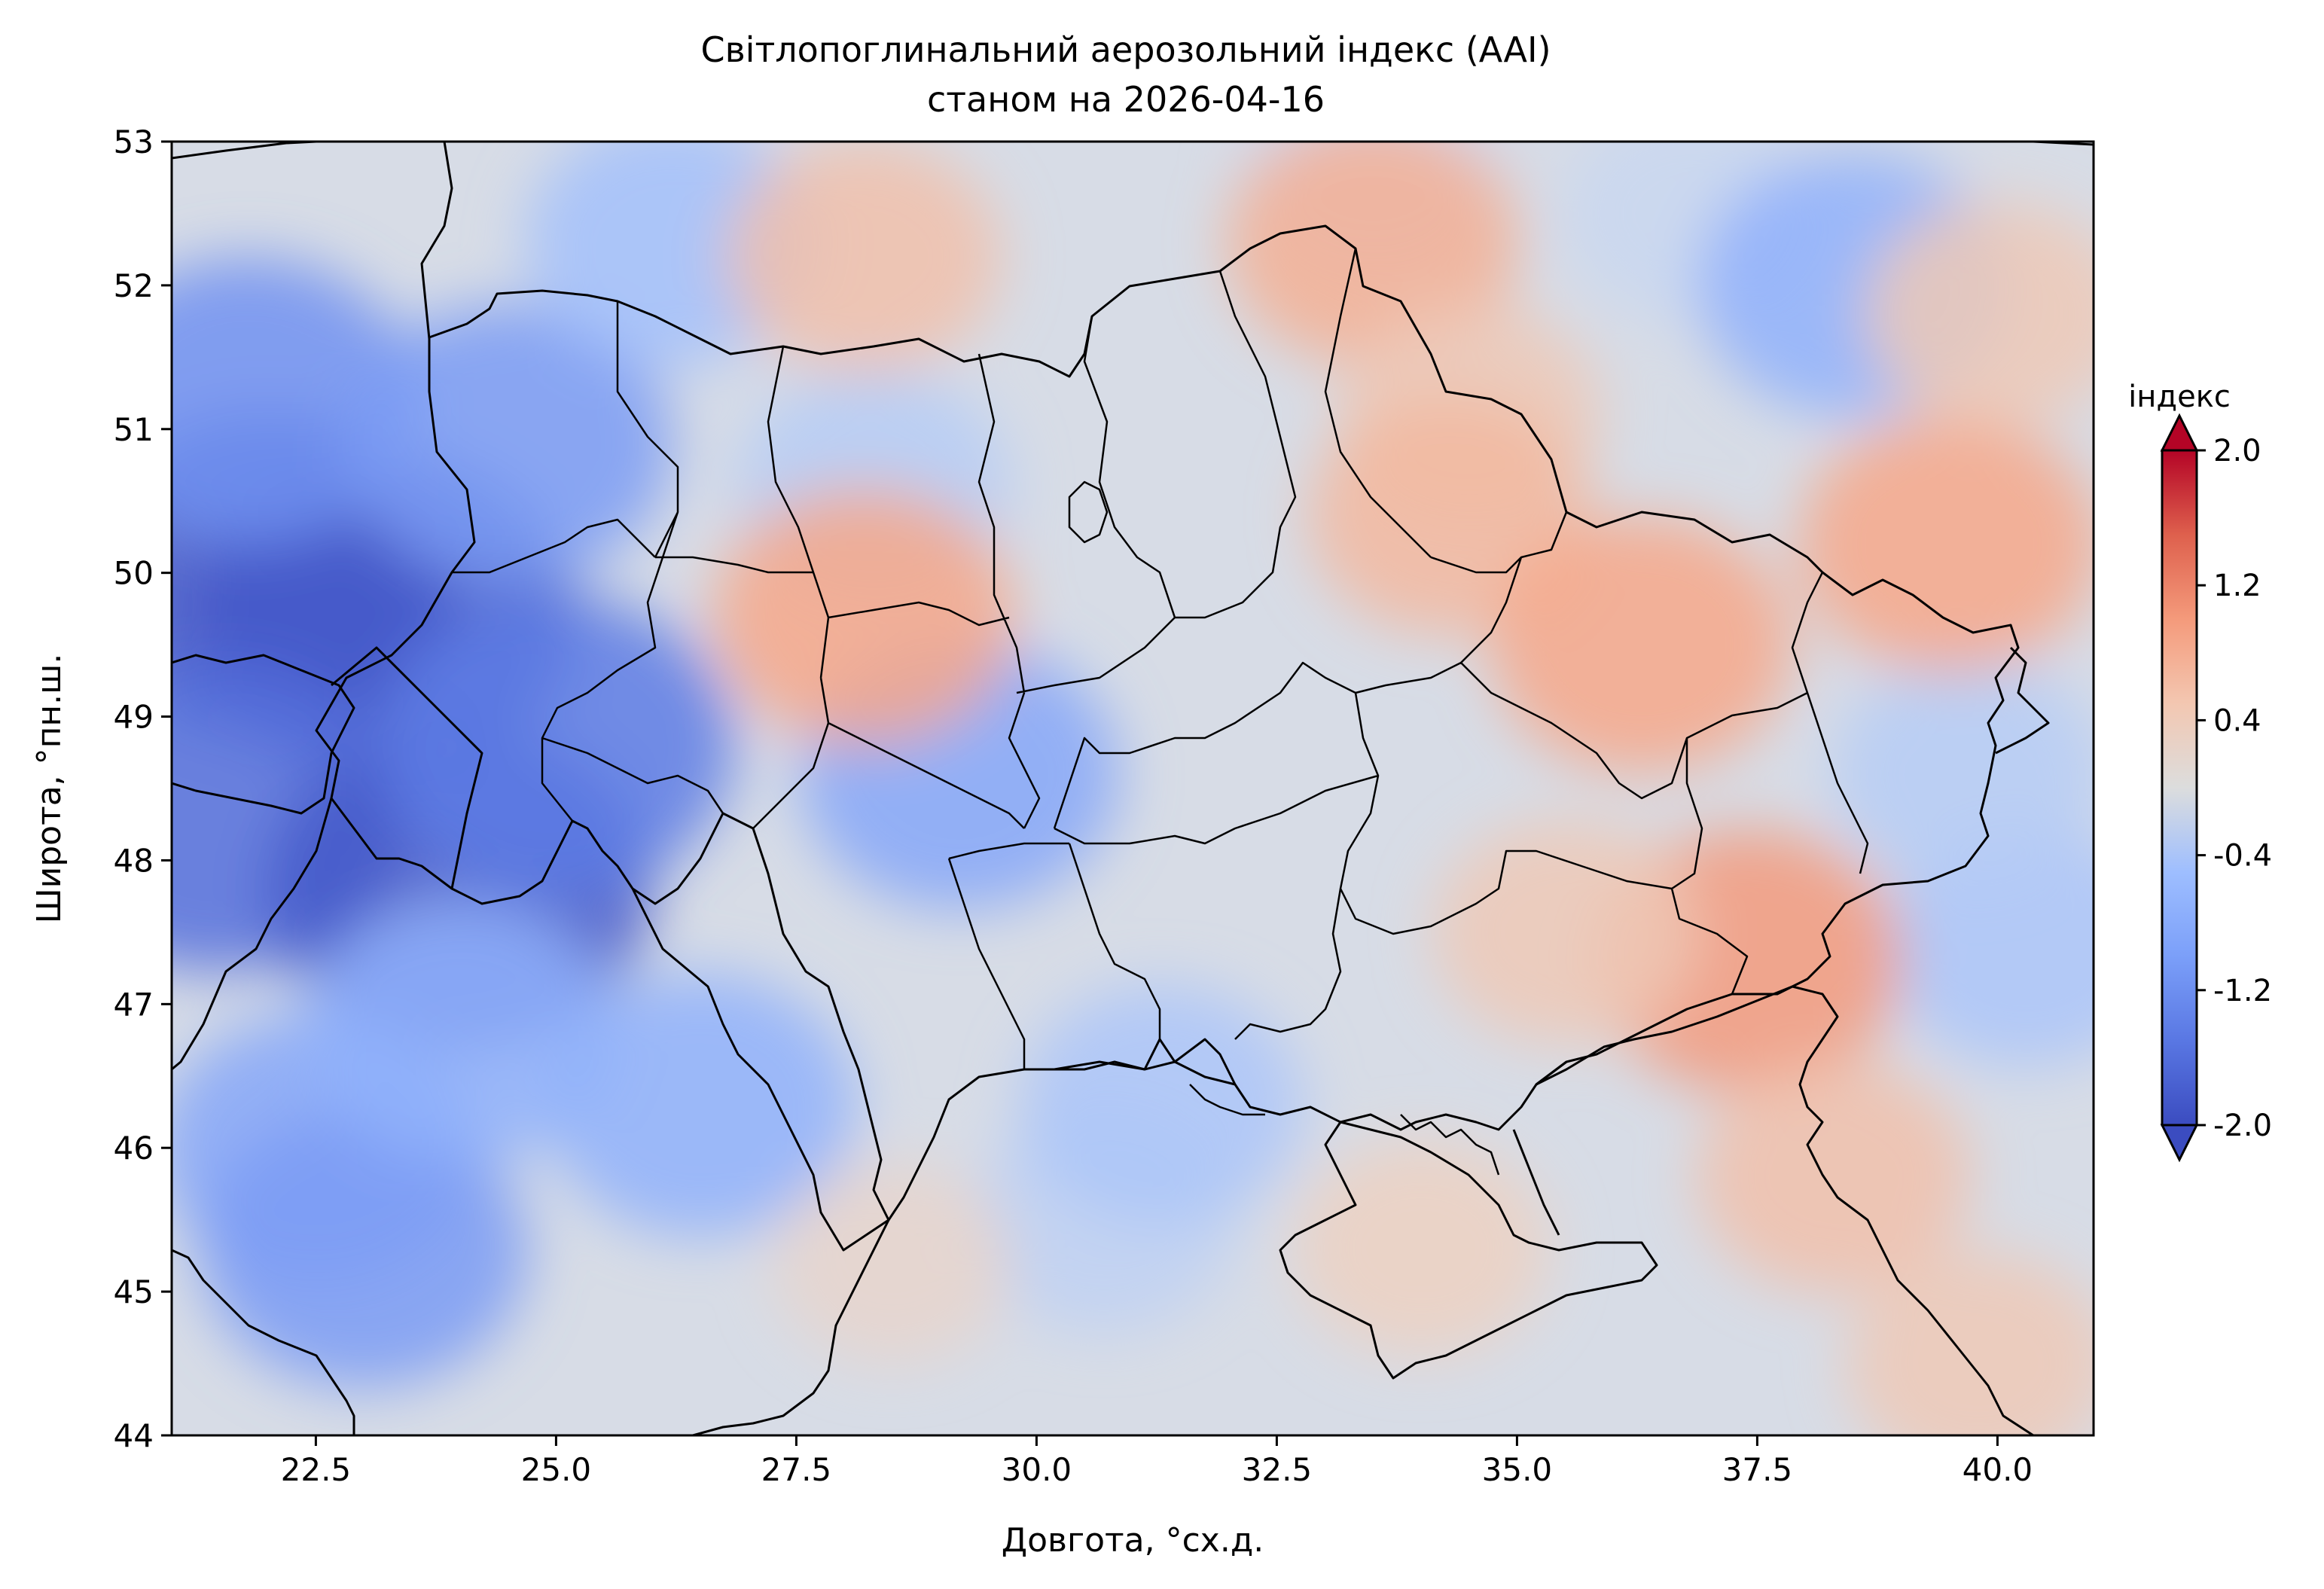  I want to click on colorbar-tick-label: 1.2, so click(2237, 586).